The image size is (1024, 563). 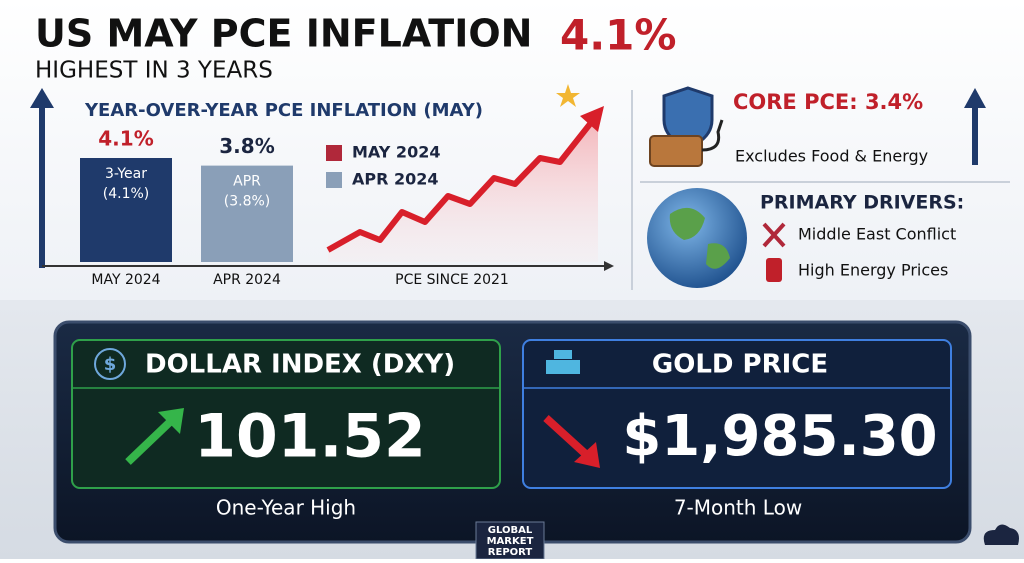 I want to click on core-note: Excludes Food & Energy, so click(x=831, y=156).